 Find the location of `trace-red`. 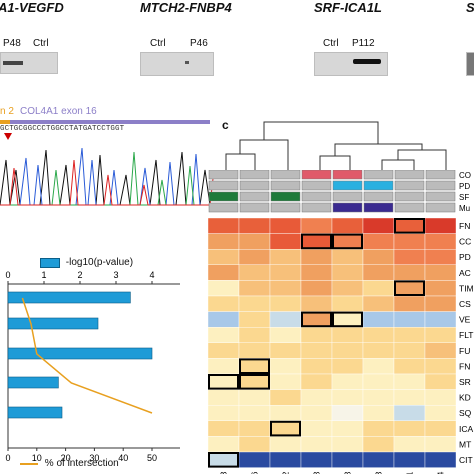

trace-red is located at coordinates (107, 182).